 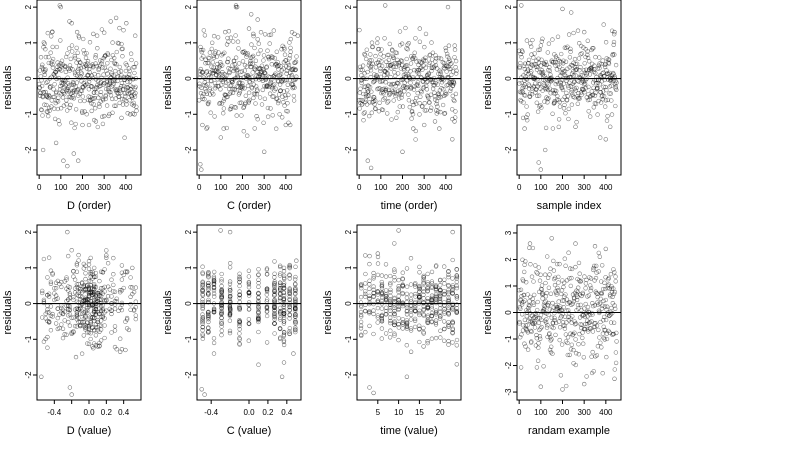 What do you see at coordinates (88, 86) in the screenshot?
I see `point-cloud` at bounding box center [88, 86].